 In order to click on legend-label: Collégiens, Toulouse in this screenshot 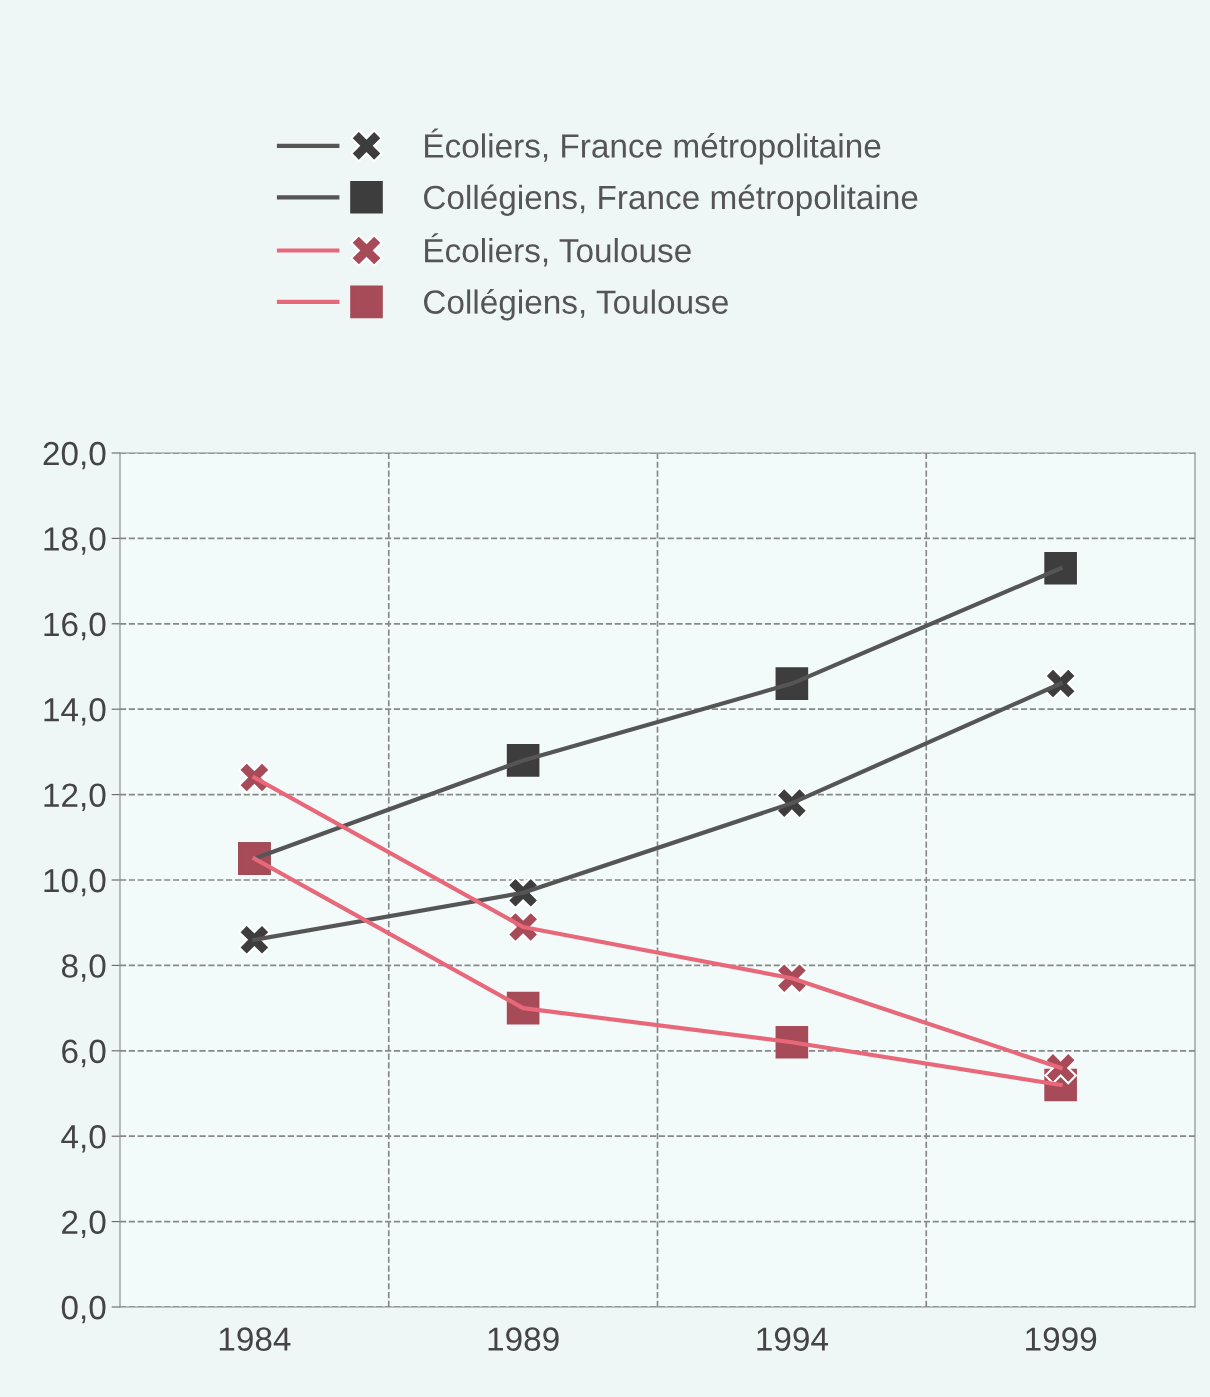, I will do `click(576, 305)`.